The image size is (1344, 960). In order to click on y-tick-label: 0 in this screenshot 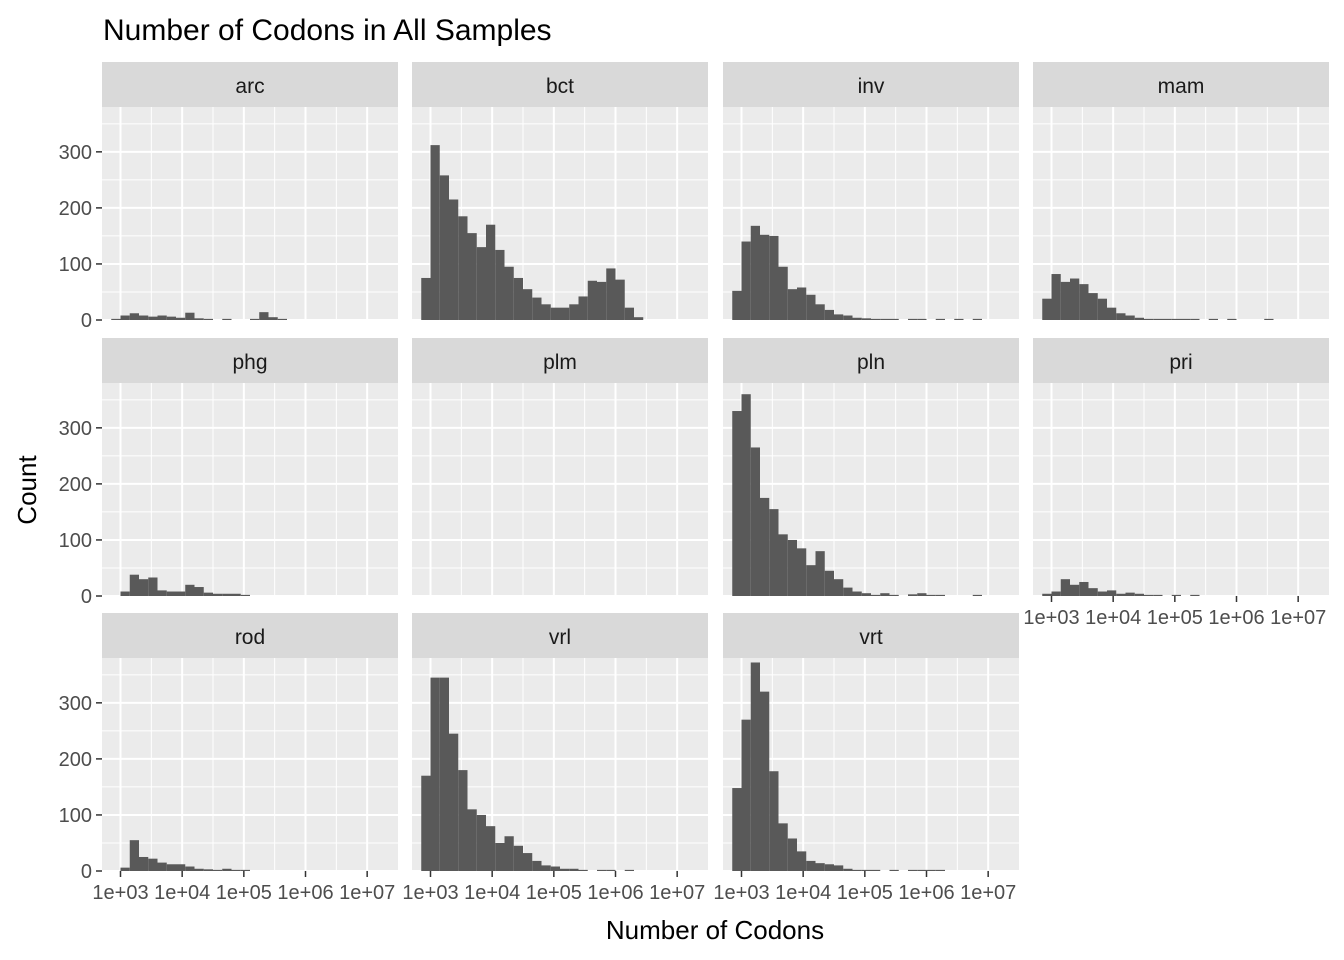, I will do `click(86, 872)`.